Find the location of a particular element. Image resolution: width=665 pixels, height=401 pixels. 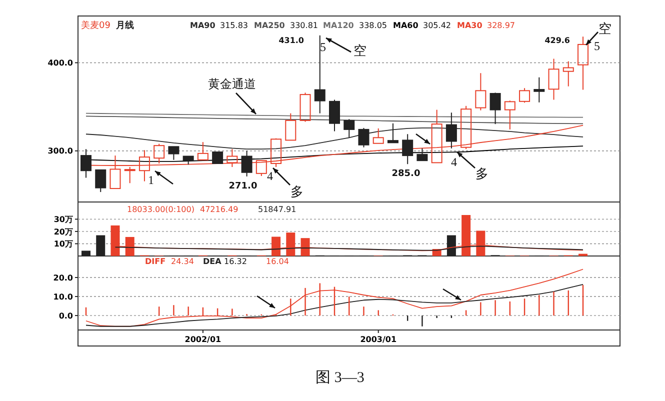

annotation: 338.05 is located at coordinates (373, 25).